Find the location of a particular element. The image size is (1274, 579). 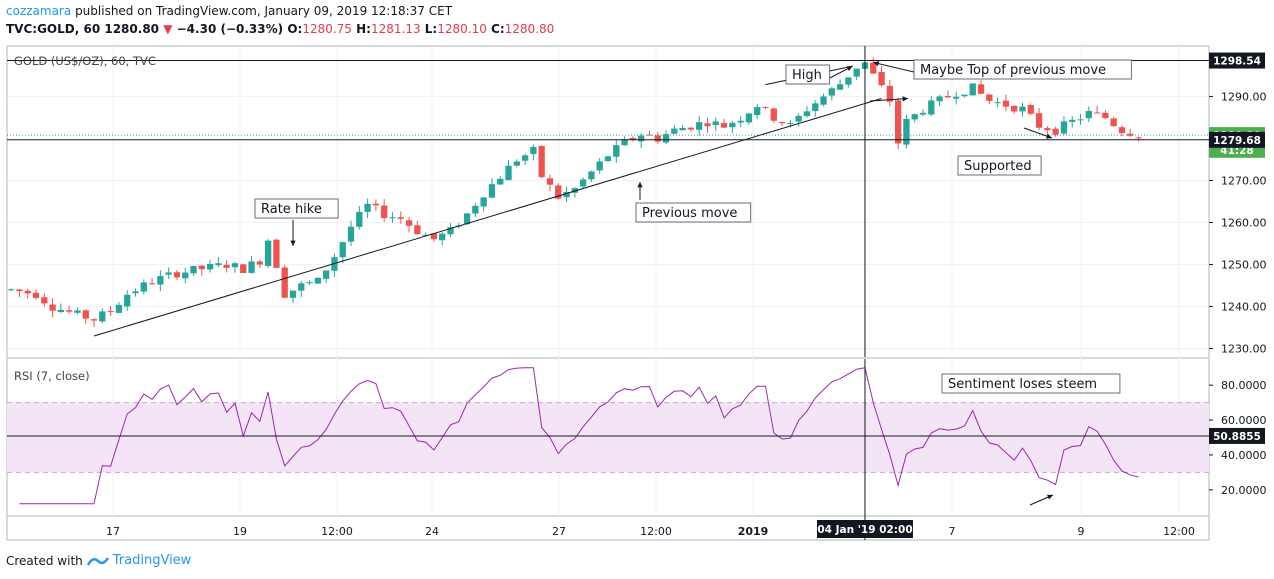

x-tick-label: 9 is located at coordinates (1081, 531).